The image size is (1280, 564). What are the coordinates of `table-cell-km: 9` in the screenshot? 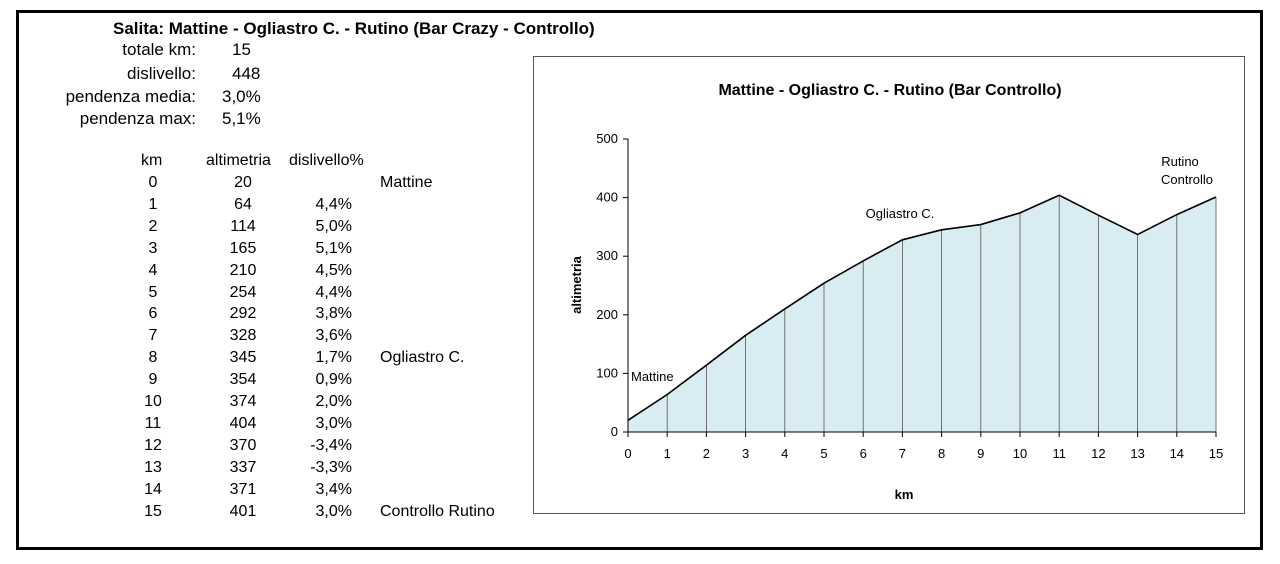 It's located at (153, 380).